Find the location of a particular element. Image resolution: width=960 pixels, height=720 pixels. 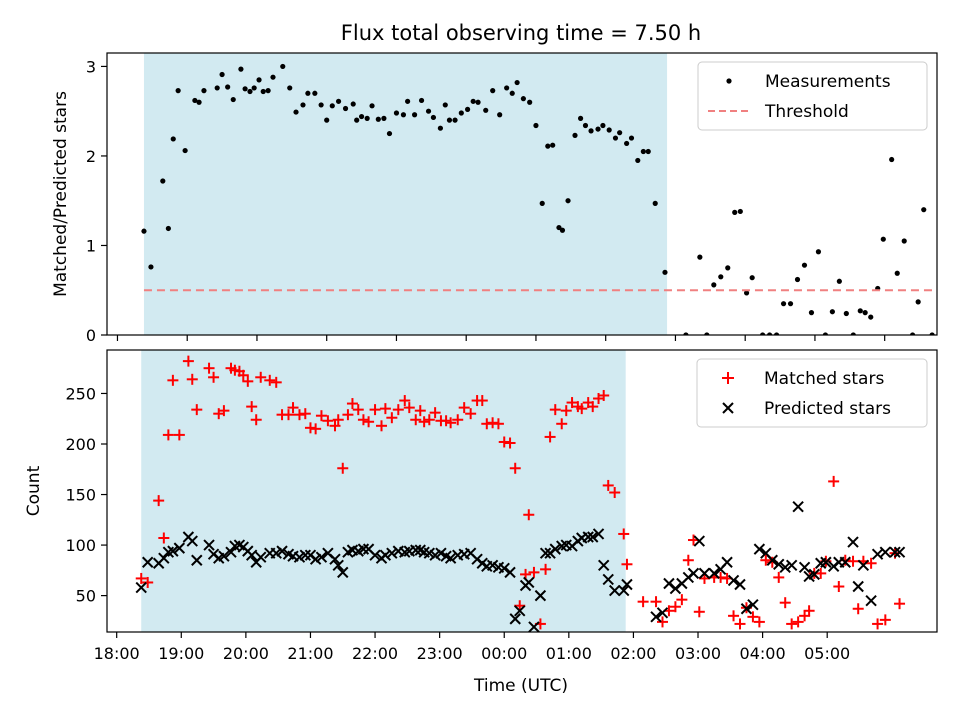

y-tick-label: 150 is located at coordinates (80, 495).